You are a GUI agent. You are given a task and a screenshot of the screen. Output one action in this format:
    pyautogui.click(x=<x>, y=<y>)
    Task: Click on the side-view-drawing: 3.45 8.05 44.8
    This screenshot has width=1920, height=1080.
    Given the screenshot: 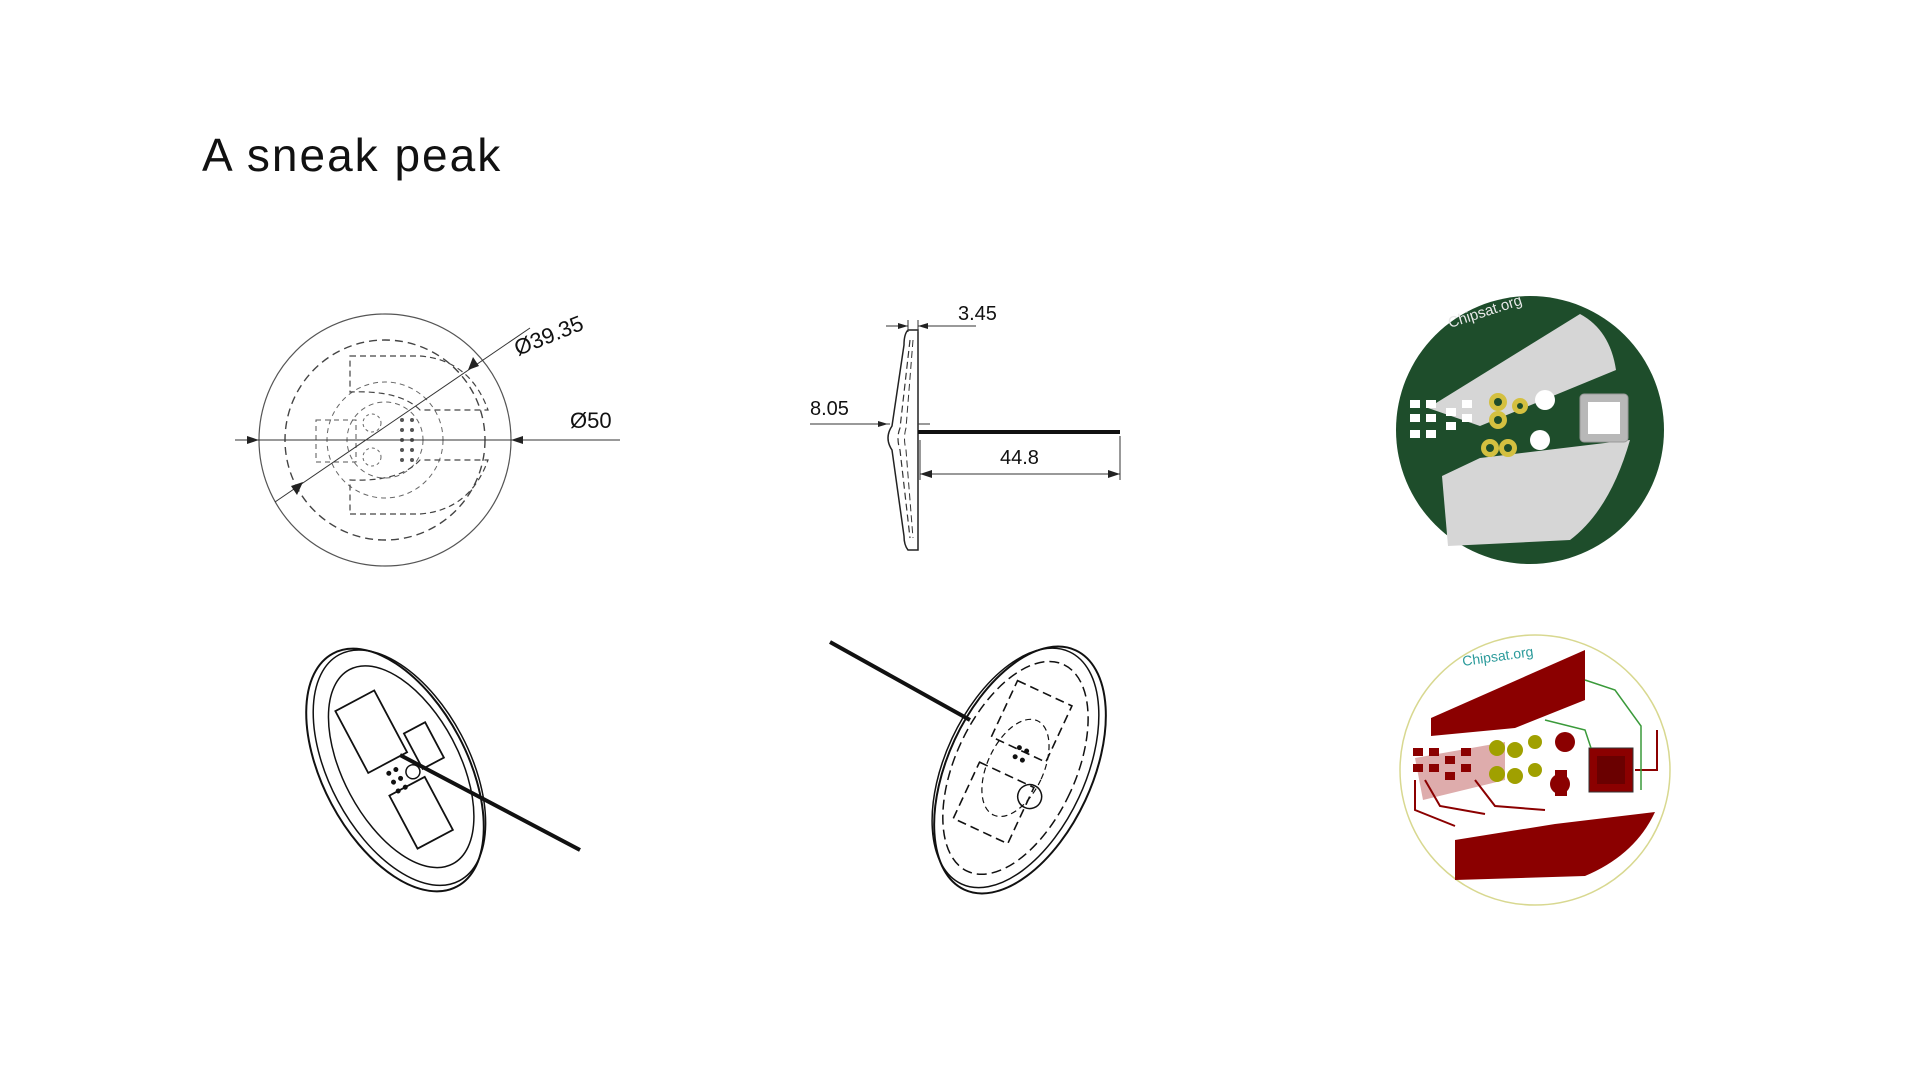 What is the action you would take?
    pyautogui.click(x=965, y=427)
    